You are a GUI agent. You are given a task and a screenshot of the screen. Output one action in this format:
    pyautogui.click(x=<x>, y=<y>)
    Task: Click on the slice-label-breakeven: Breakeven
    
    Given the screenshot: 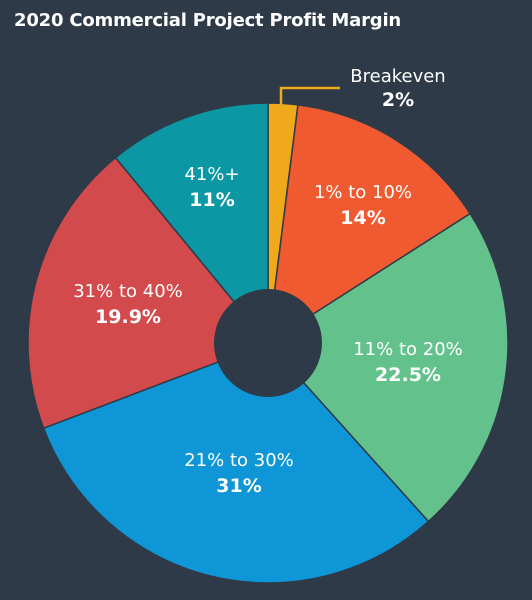 What is the action you would take?
    pyautogui.click(x=397, y=76)
    